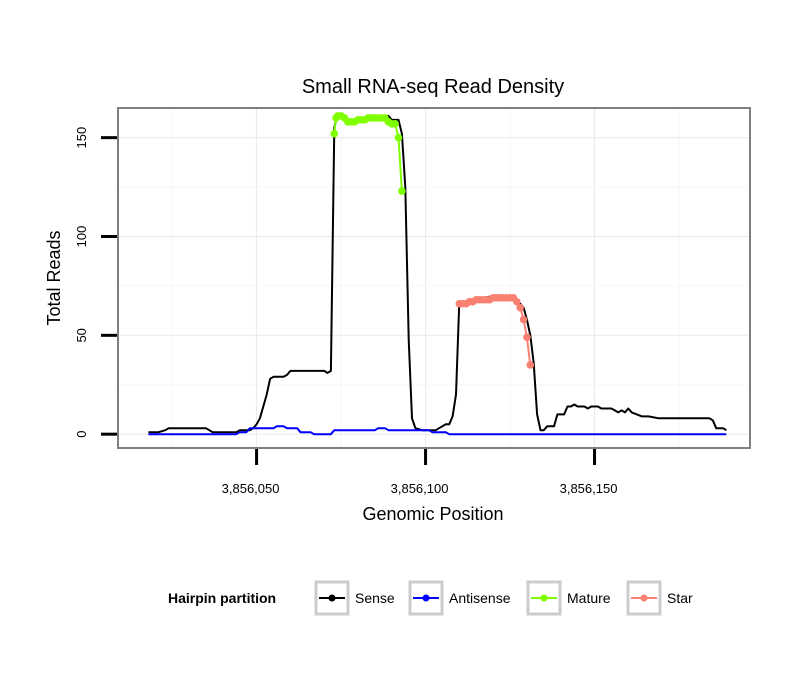 The image size is (810, 690). I want to click on antisense-line, so click(437, 430).